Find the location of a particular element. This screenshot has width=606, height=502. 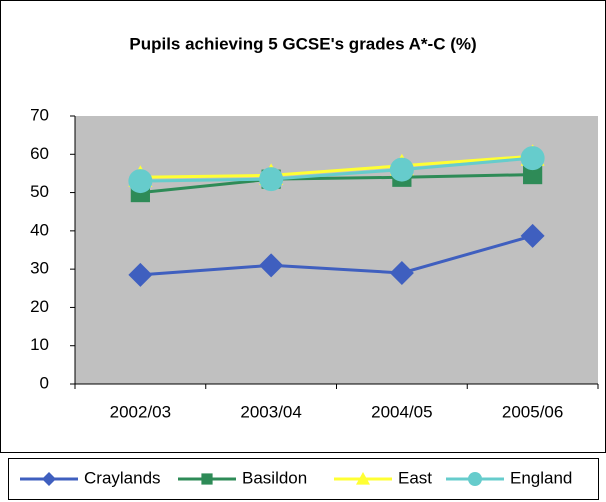

y-tick-label: 70 is located at coordinates (39, 114).